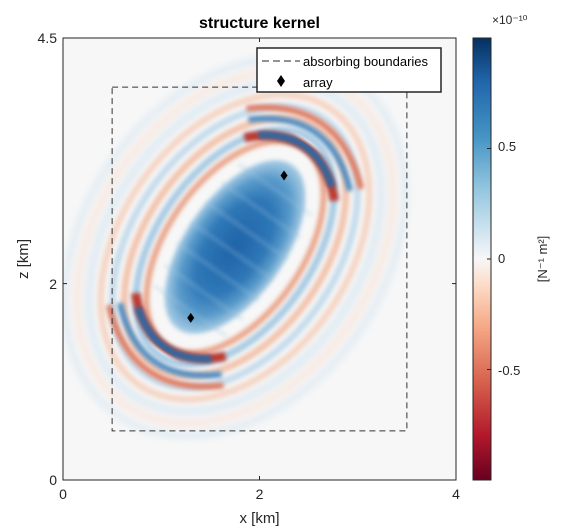 Image resolution: width=561 pixels, height=531 pixels. I want to click on y-tick-label: 0, so click(53, 480).